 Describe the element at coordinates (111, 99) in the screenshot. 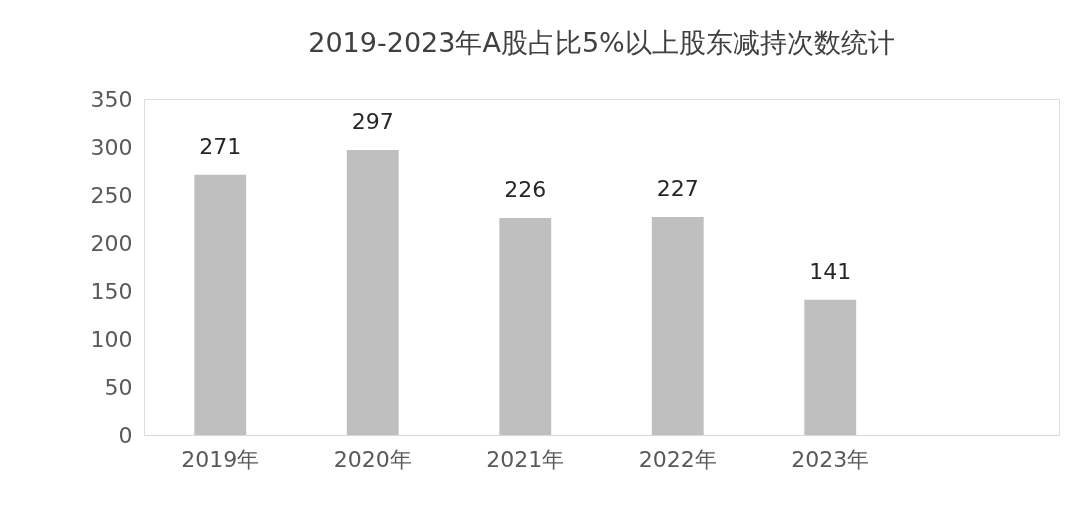

I see `y-tick-label: 350` at that location.